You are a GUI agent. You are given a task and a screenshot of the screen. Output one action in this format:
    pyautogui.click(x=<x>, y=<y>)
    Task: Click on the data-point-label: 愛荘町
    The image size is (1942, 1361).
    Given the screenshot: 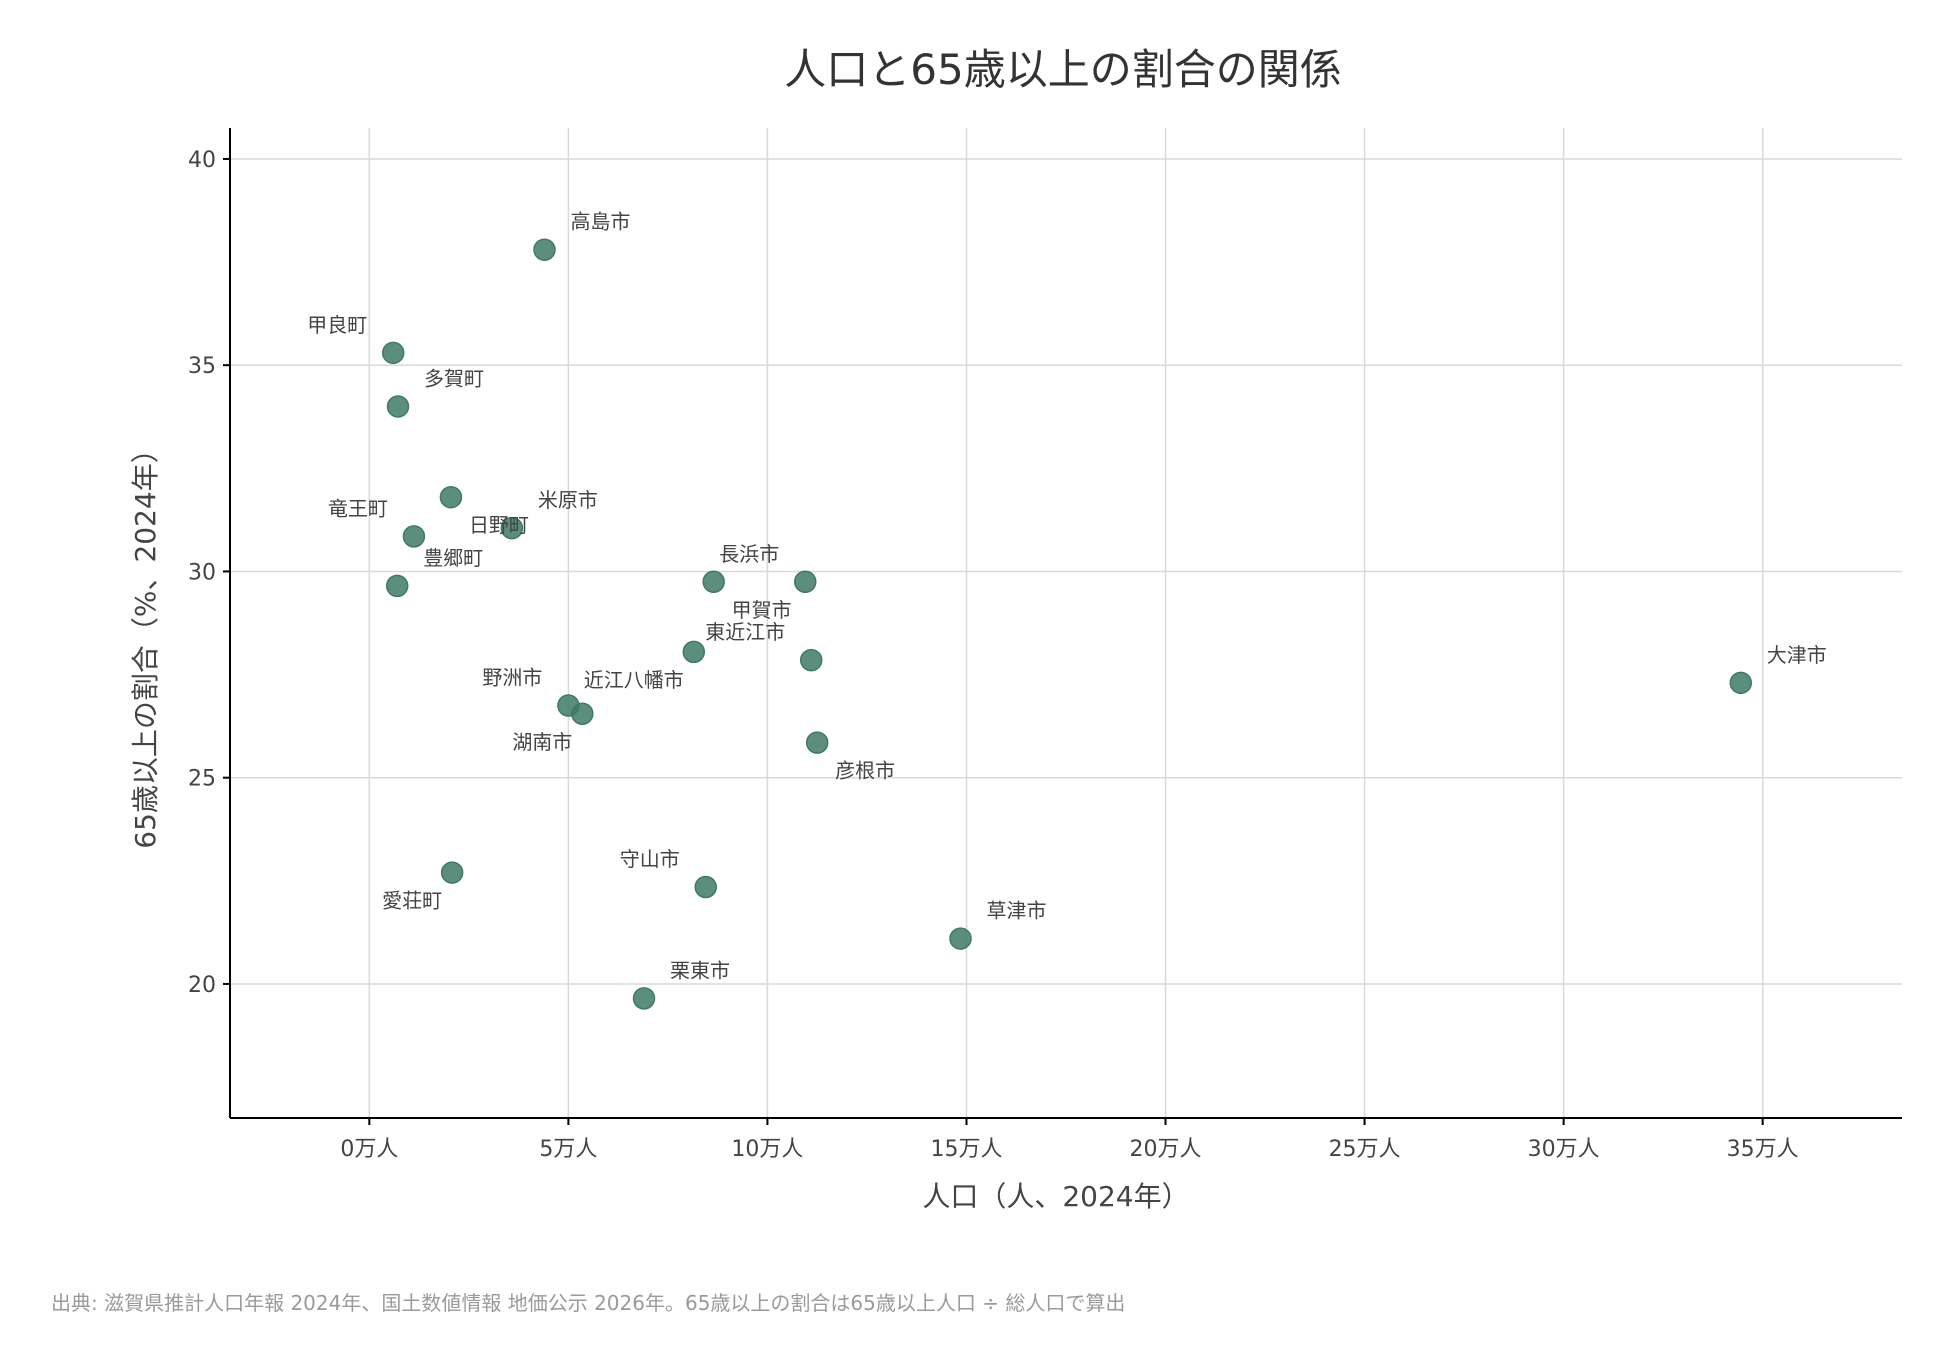 What is the action you would take?
    pyautogui.click(x=412, y=901)
    